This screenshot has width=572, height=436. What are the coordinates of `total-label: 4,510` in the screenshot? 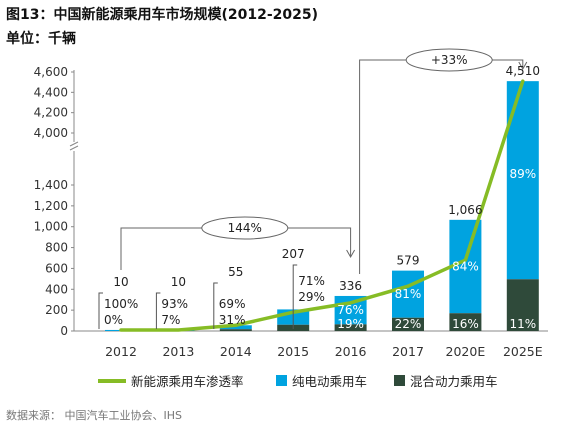 It's located at (523, 71).